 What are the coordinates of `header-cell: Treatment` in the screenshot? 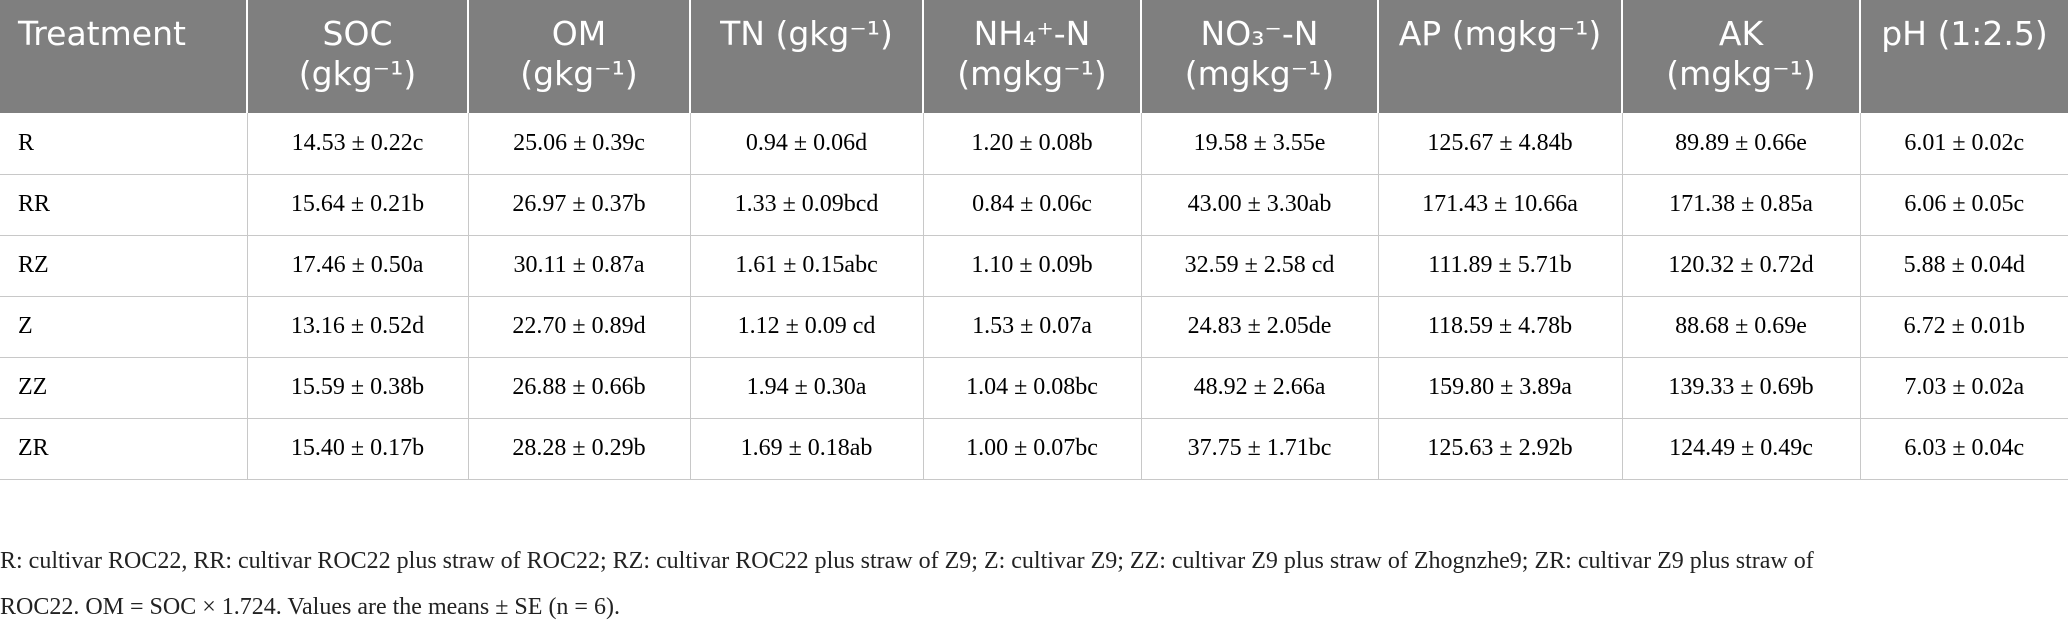 It's located at (123, 56).